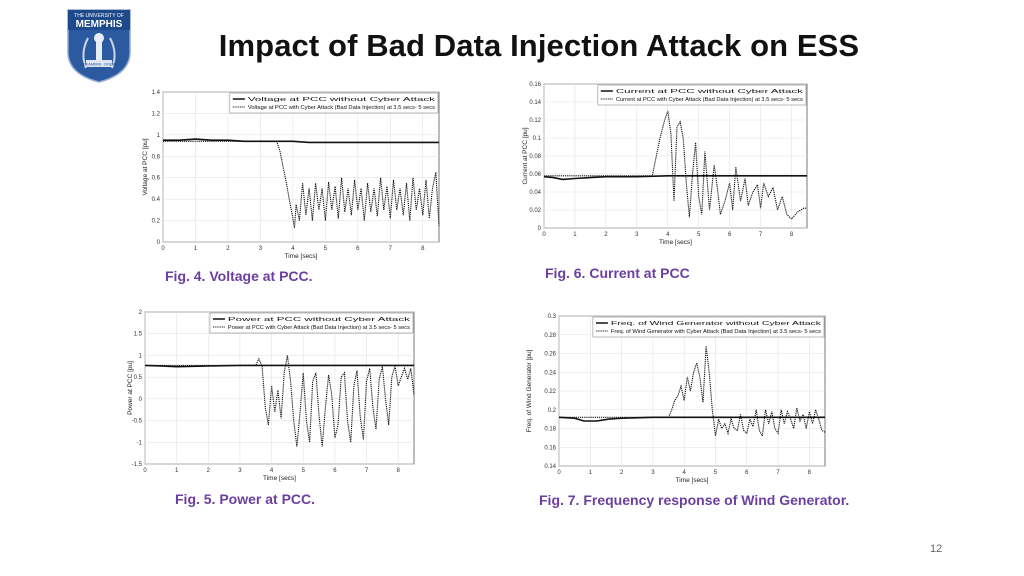 The image size is (1024, 576). I want to click on chart-frequency-legend, so click(708, 327).